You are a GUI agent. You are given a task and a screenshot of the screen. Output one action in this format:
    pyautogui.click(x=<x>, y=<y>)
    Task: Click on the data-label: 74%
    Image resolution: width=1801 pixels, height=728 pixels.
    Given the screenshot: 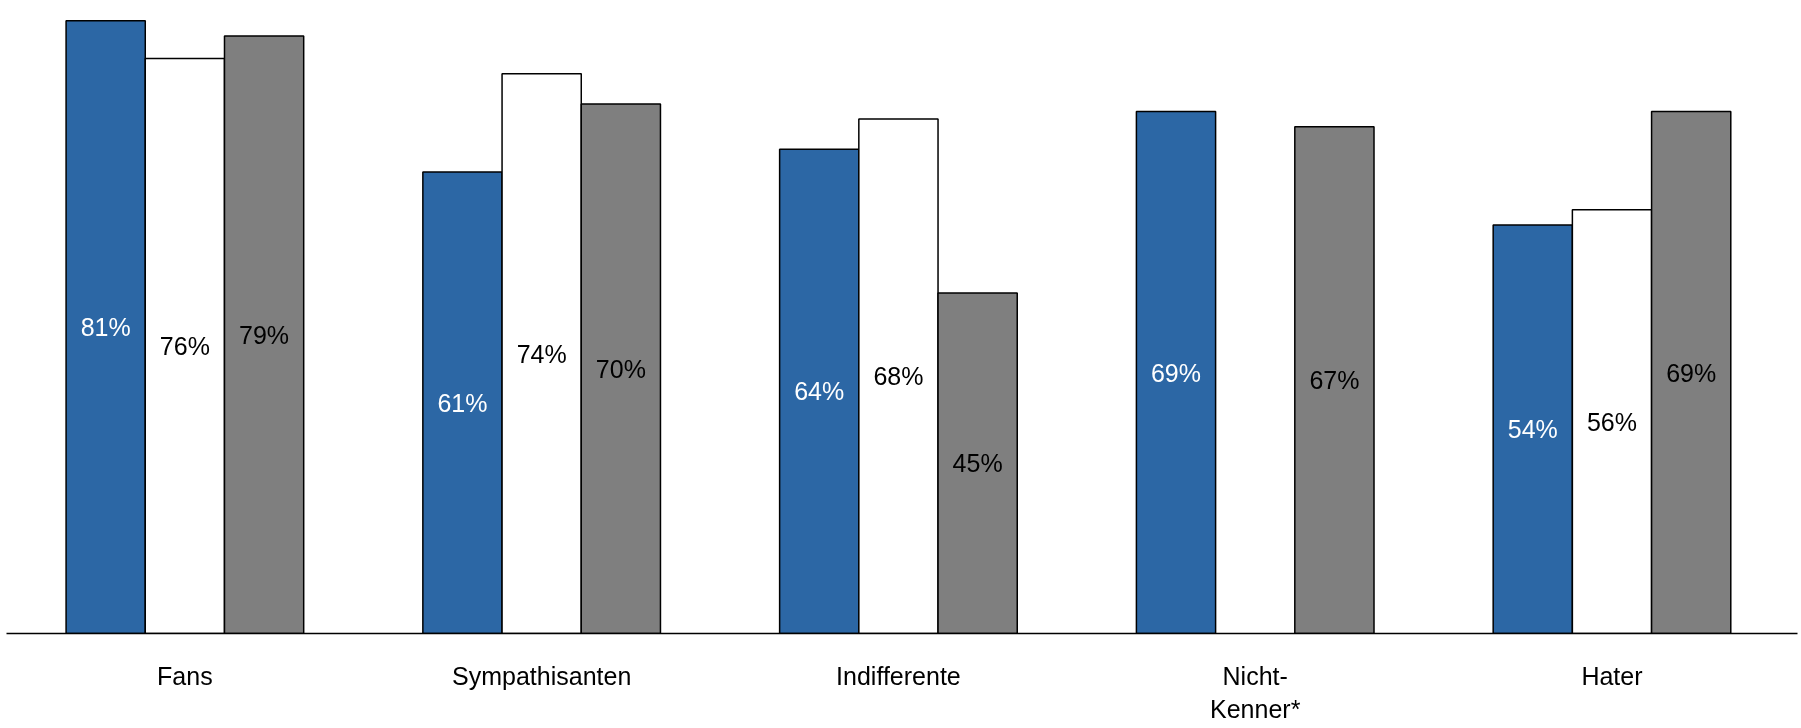 What is the action you would take?
    pyautogui.click(x=541, y=353)
    